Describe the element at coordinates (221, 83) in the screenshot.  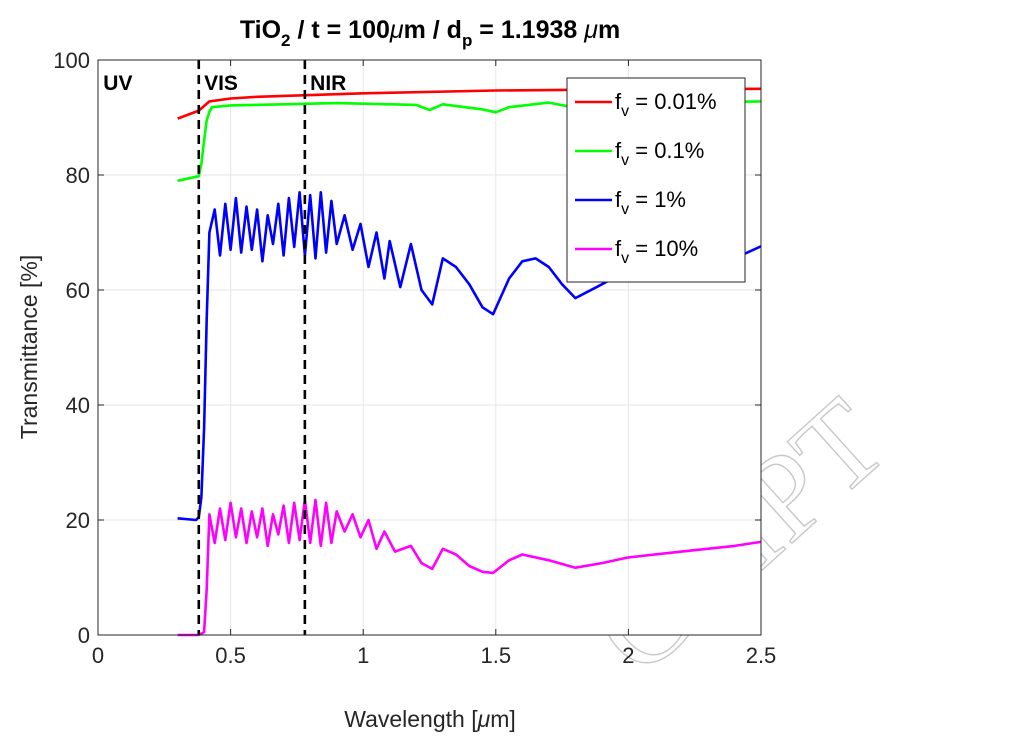
I see `region-label: VIS` at that location.